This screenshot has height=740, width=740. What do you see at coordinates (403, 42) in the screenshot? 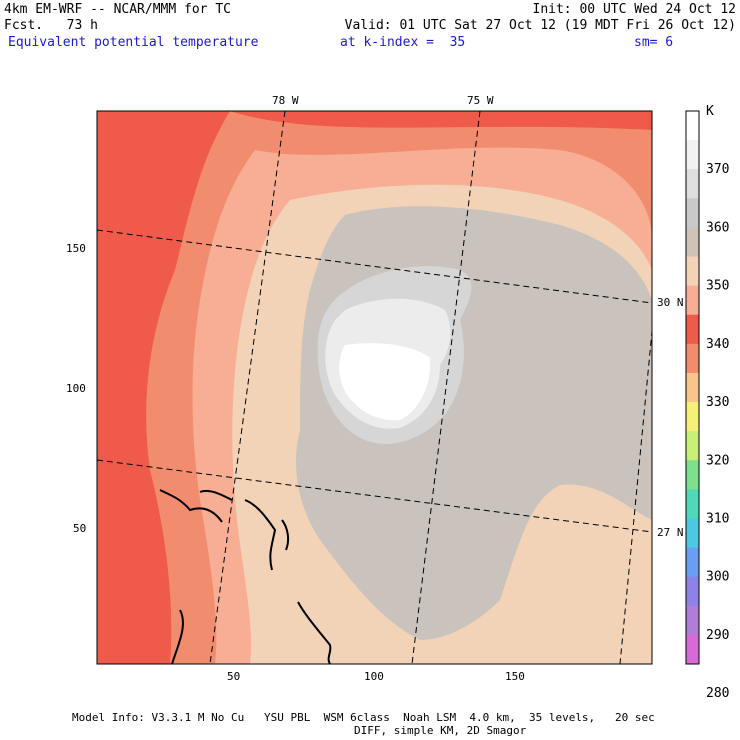
I see `k-index: at k-index = 35` at bounding box center [403, 42].